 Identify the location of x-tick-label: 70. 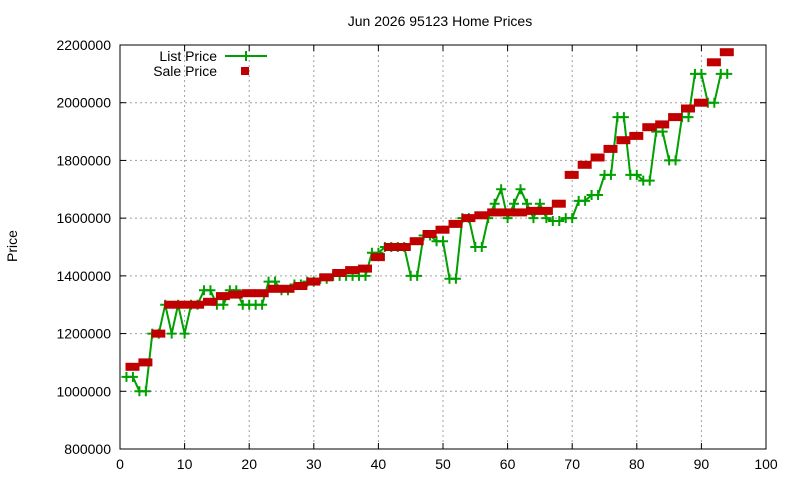
(572, 464).